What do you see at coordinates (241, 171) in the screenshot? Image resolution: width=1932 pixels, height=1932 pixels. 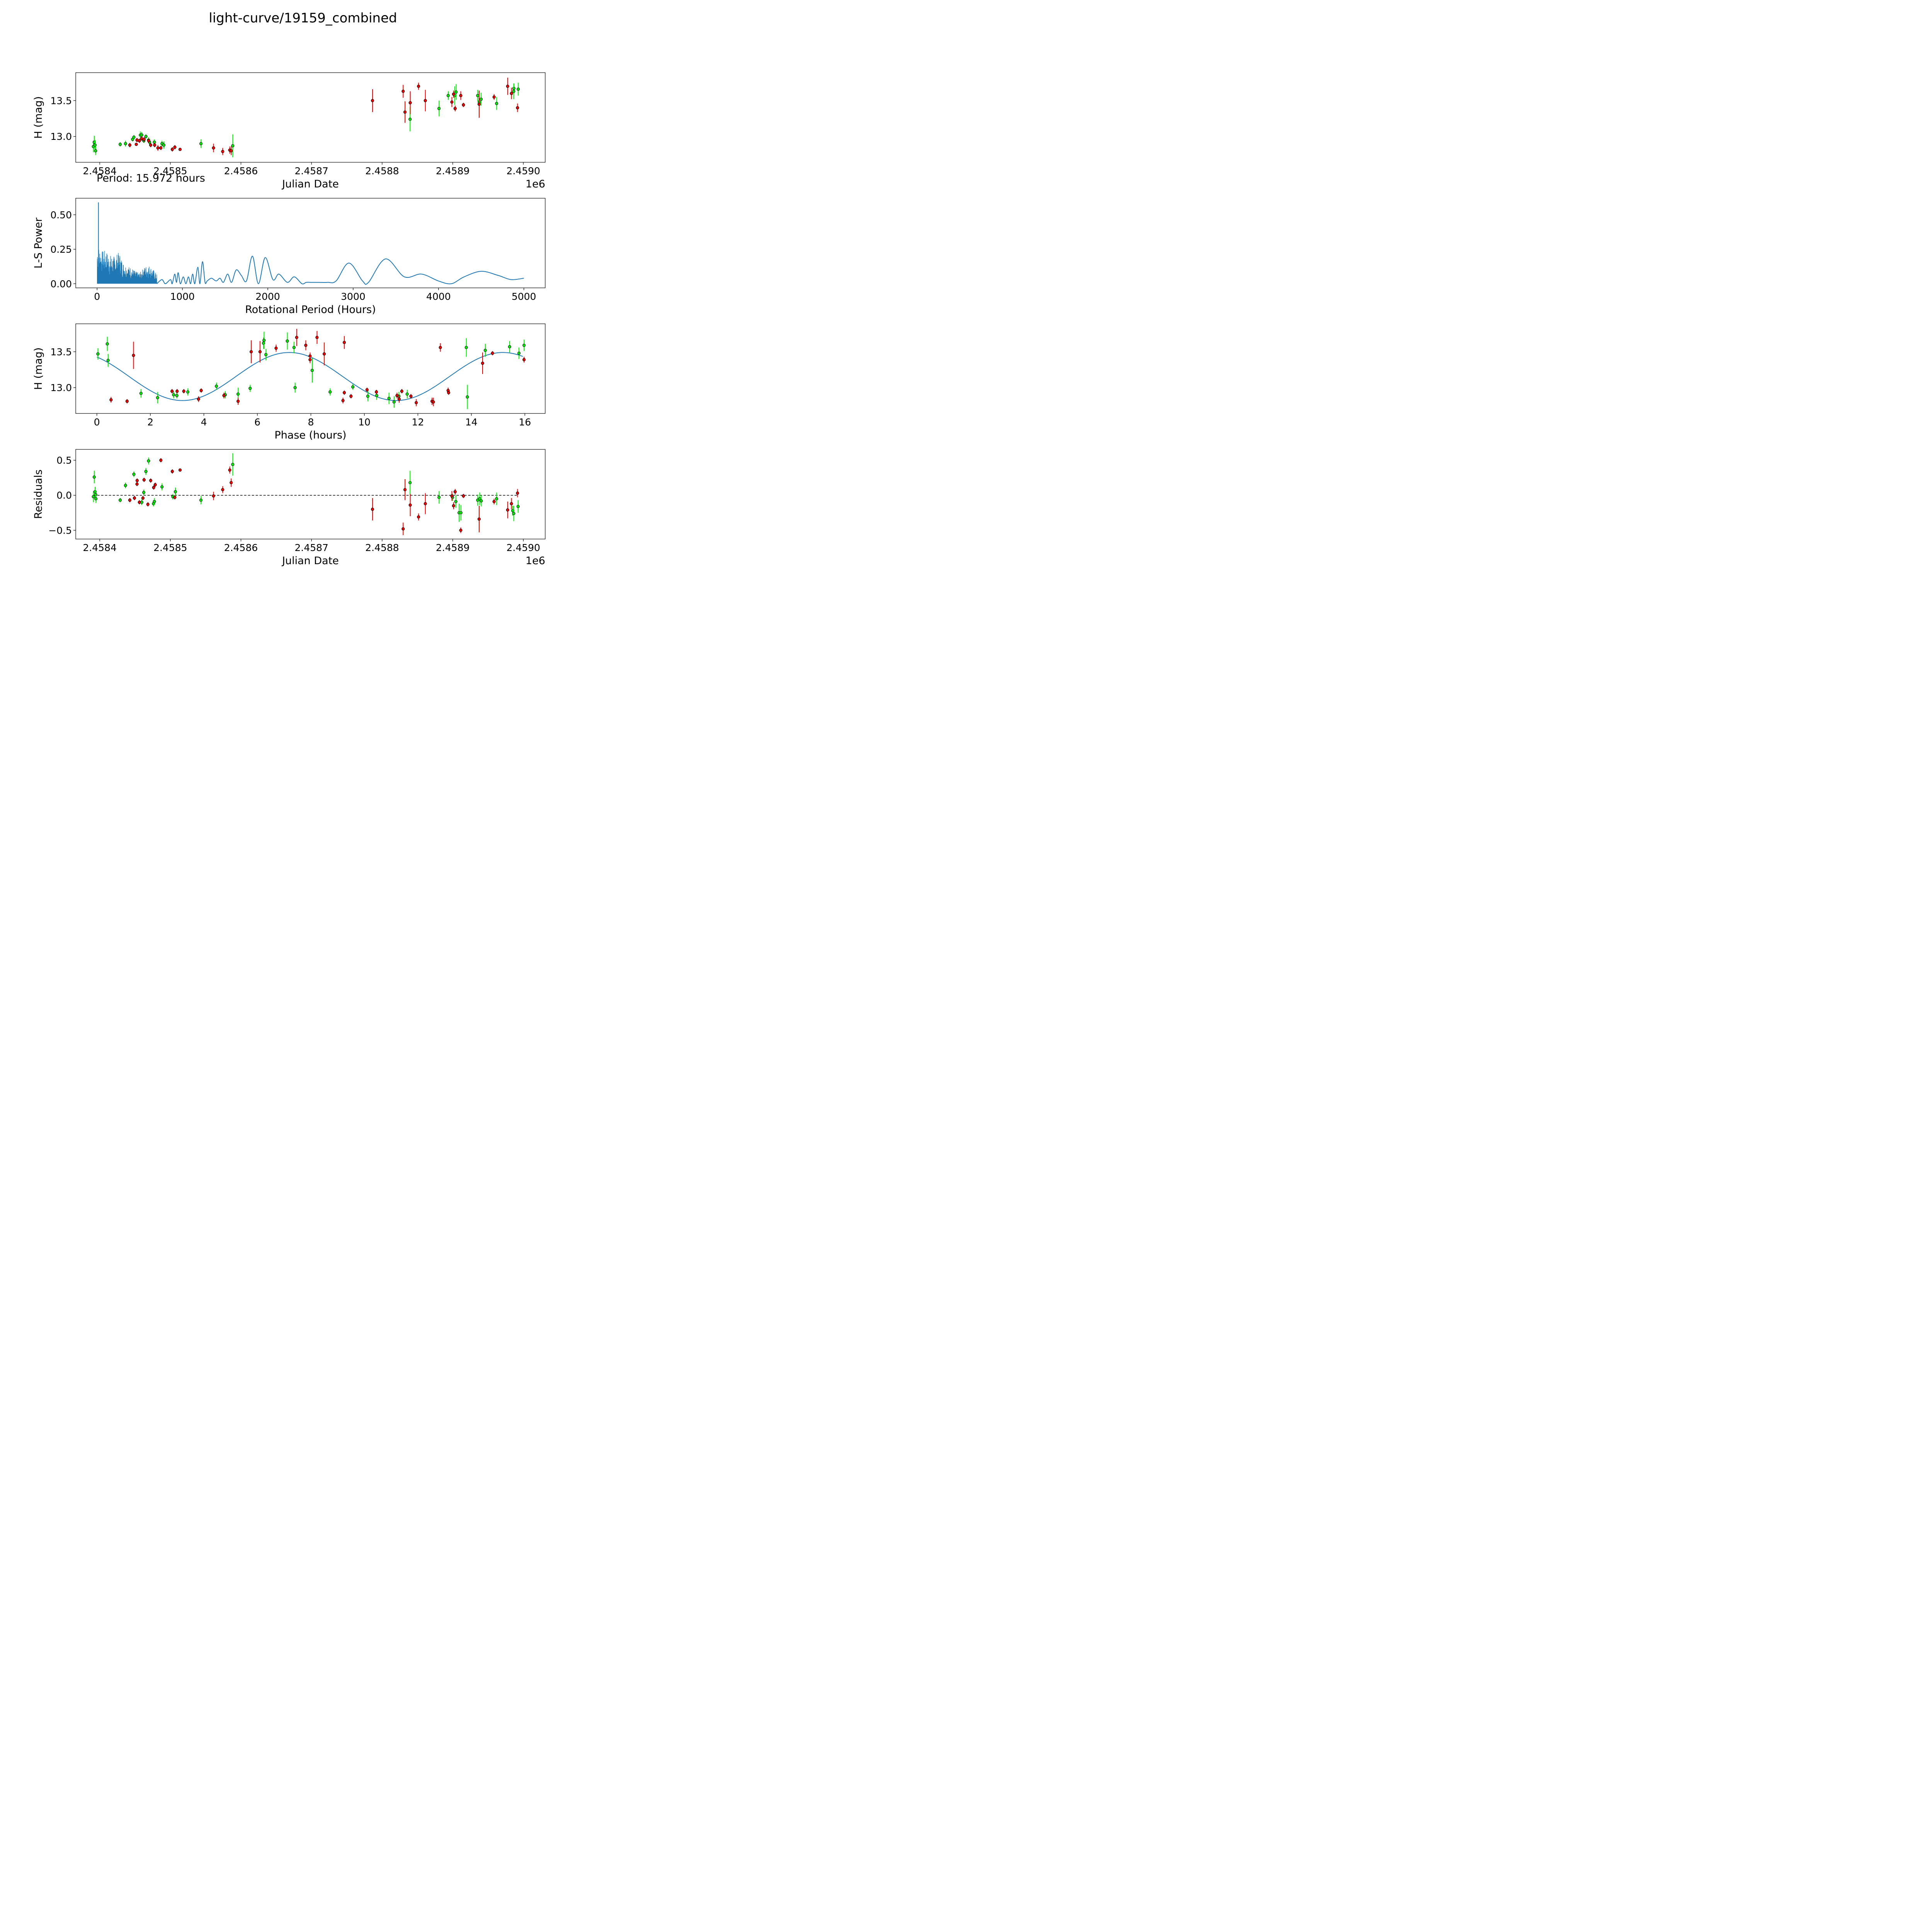 I see `timeseries-xtick-label: 2.4586` at bounding box center [241, 171].